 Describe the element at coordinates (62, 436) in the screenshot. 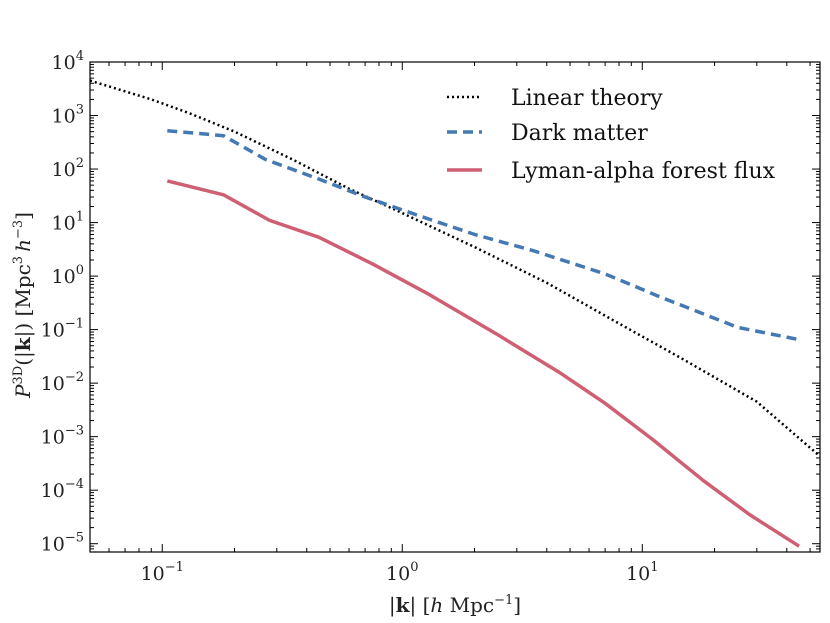

I see `y-tick-label: 10⁻³` at that location.